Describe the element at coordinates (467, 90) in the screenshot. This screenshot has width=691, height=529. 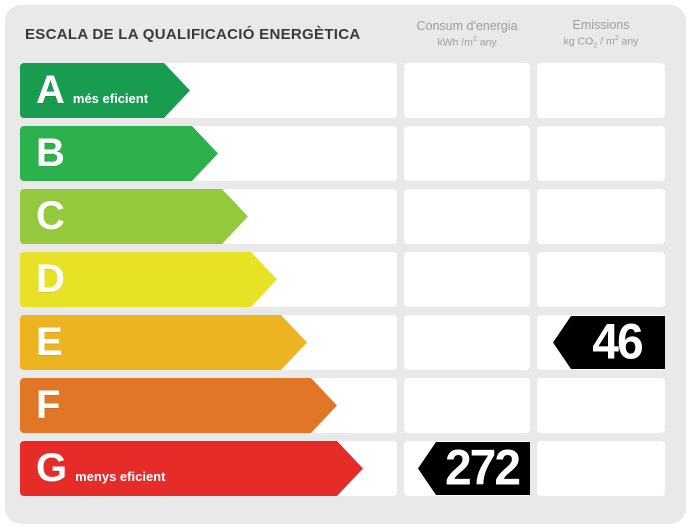
I see `consum-cell-a` at that location.